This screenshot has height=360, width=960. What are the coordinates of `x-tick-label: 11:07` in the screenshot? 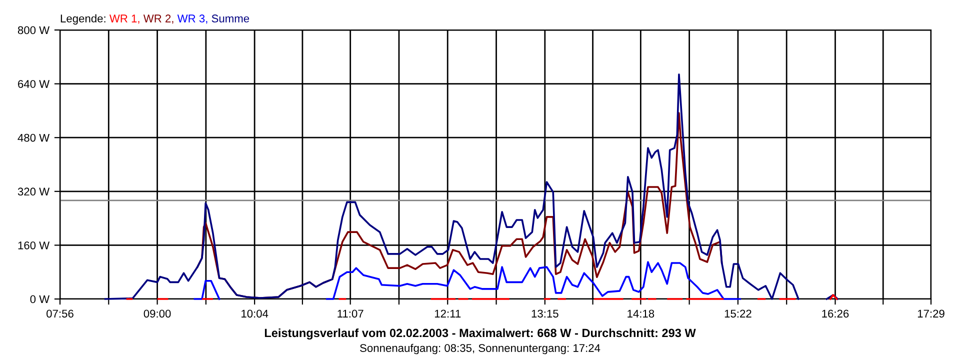 It's located at (351, 314).